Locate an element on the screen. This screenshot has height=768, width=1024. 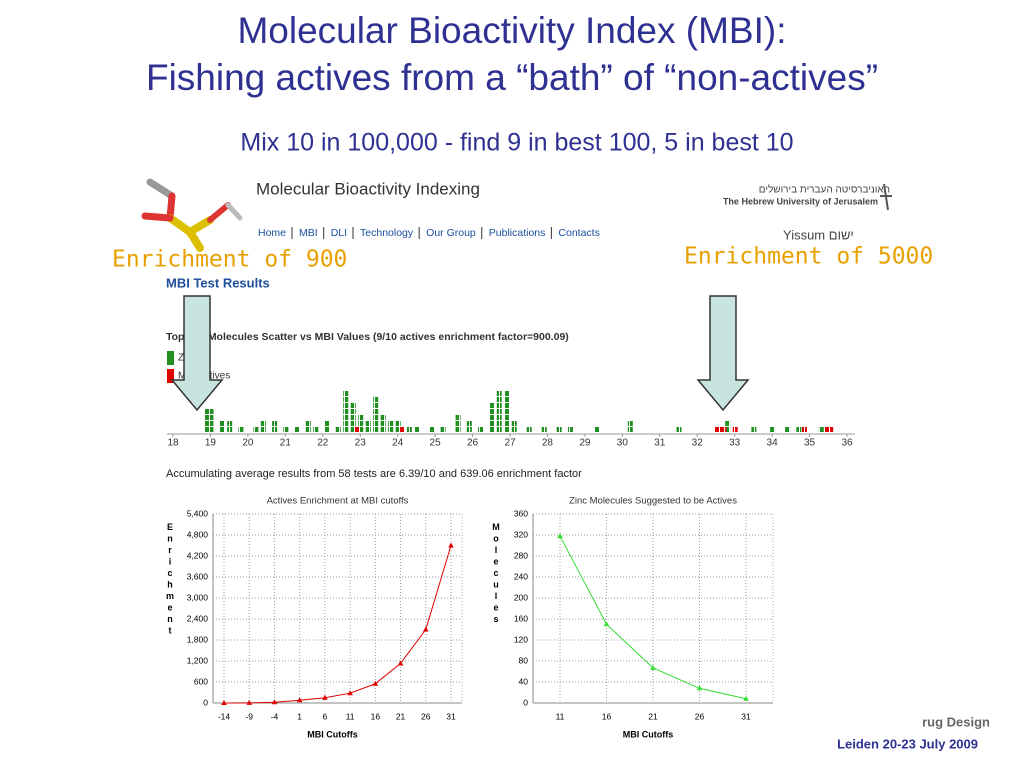
y-tick-label: 600 is located at coordinates (201, 681).